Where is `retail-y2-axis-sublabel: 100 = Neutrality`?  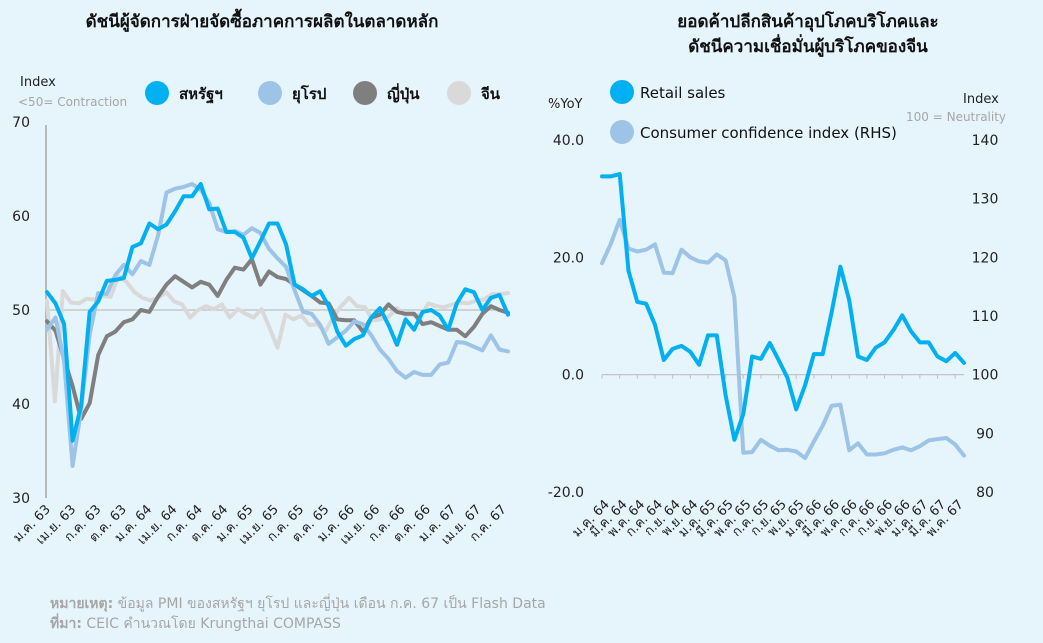 retail-y2-axis-sublabel: 100 = Neutrality is located at coordinates (956, 117).